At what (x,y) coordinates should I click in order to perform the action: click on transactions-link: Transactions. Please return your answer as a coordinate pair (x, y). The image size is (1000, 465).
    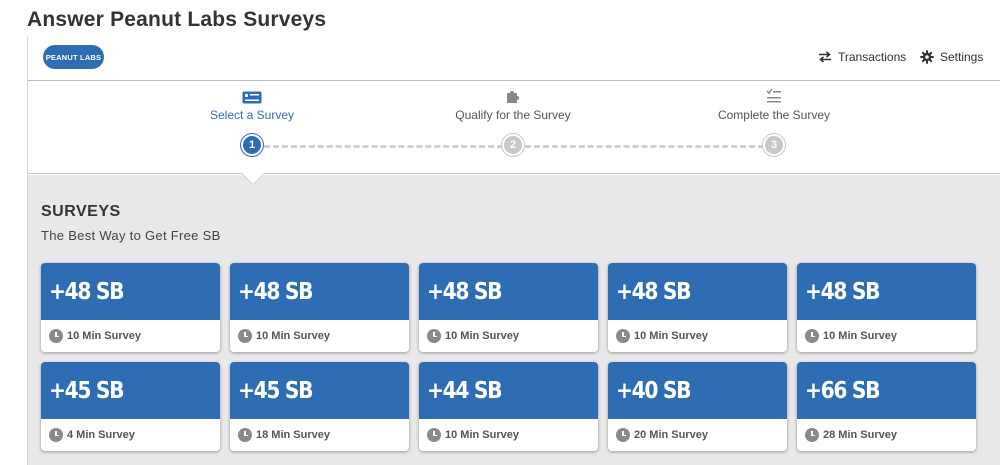
    Looking at the image, I should click on (862, 57).